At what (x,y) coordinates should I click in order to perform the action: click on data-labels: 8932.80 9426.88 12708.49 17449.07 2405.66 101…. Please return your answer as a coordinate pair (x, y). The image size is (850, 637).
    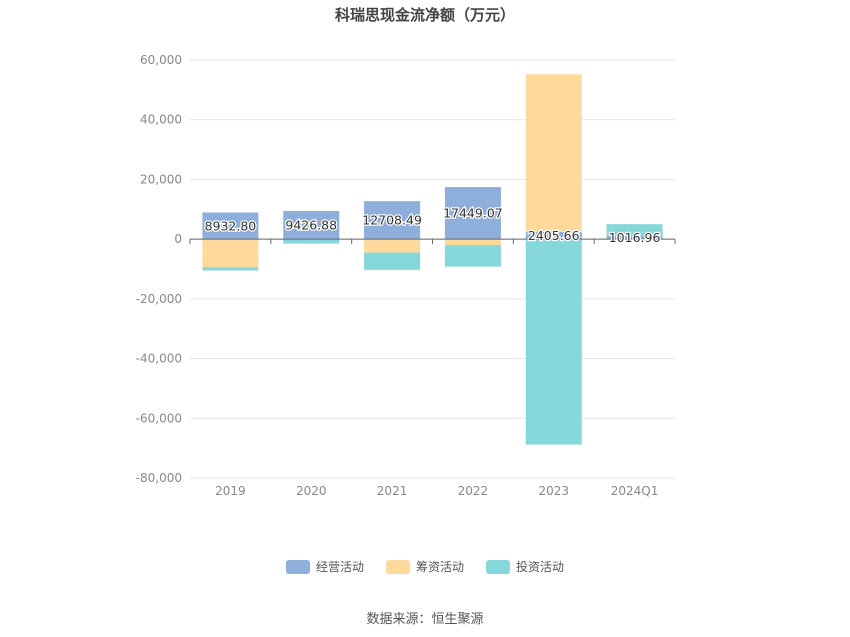
    Looking at the image, I should click on (432, 225).